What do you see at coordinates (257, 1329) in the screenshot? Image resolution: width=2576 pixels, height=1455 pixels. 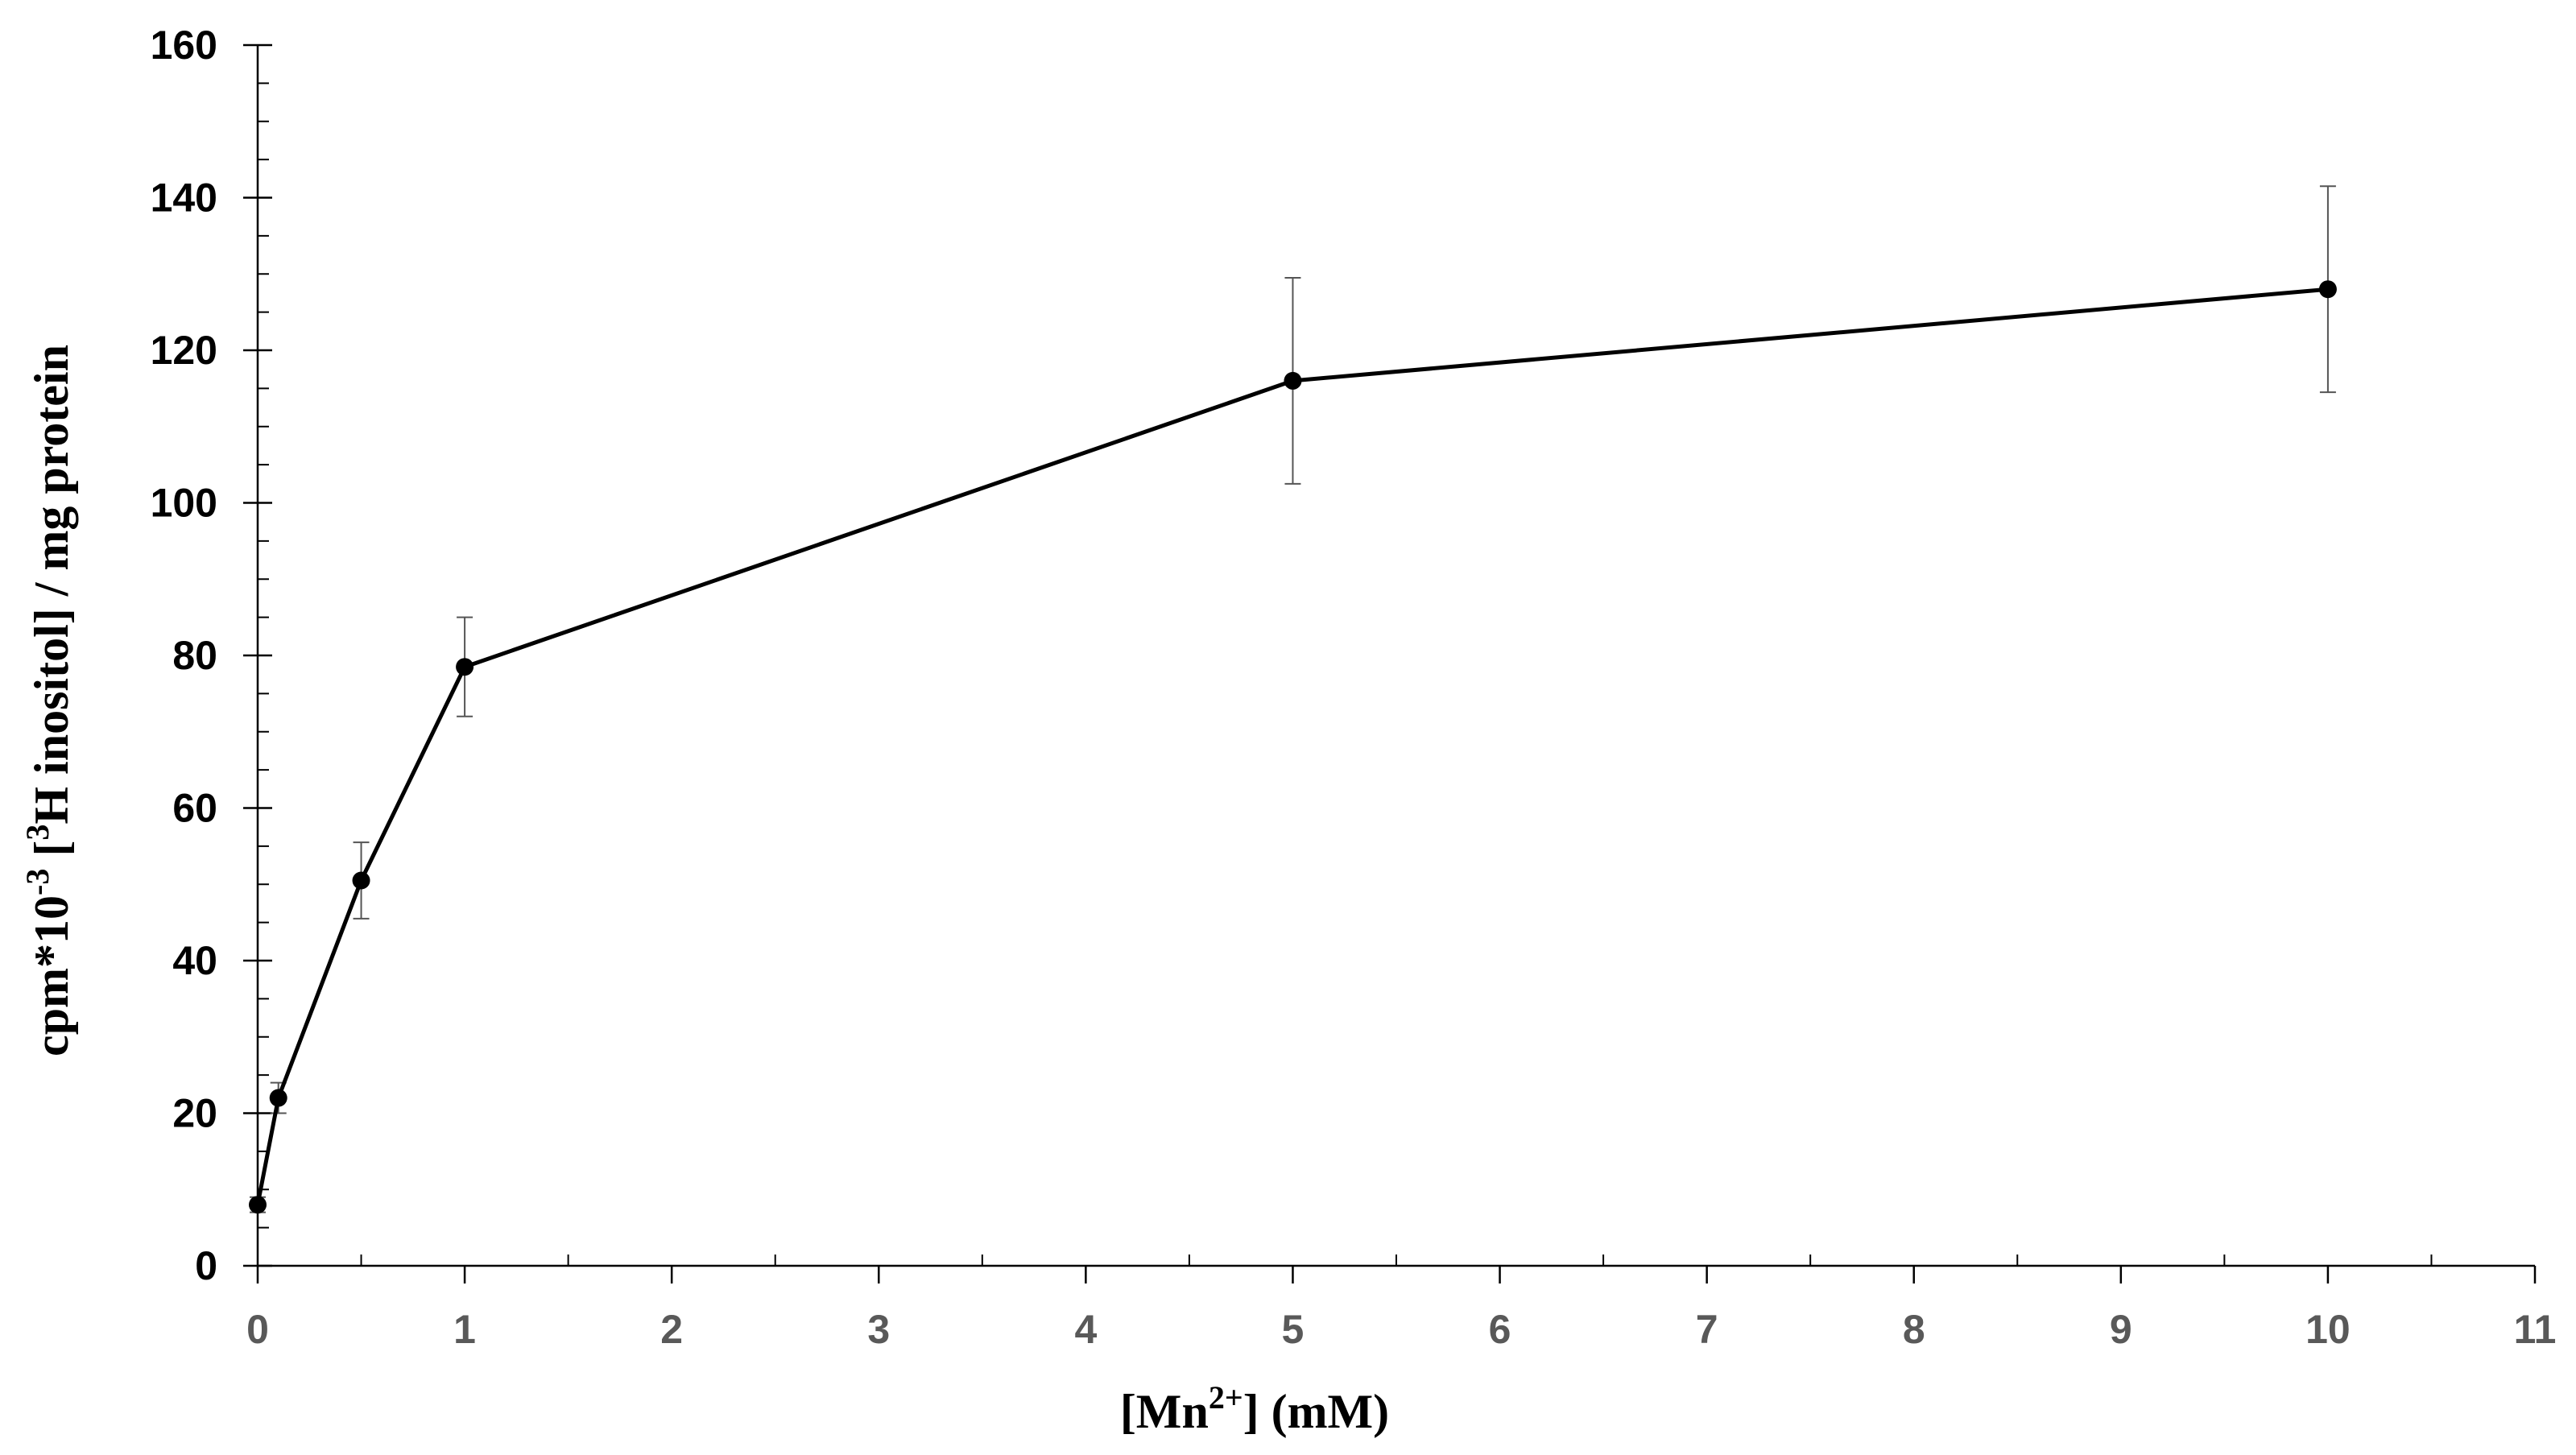 I see `x-tick-label: 0` at bounding box center [257, 1329].